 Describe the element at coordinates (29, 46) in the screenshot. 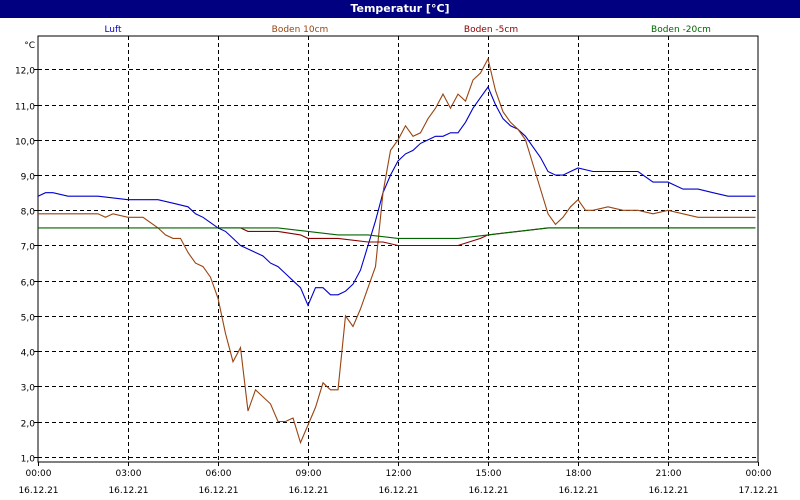

I see `y-axis-unit: °C` at that location.